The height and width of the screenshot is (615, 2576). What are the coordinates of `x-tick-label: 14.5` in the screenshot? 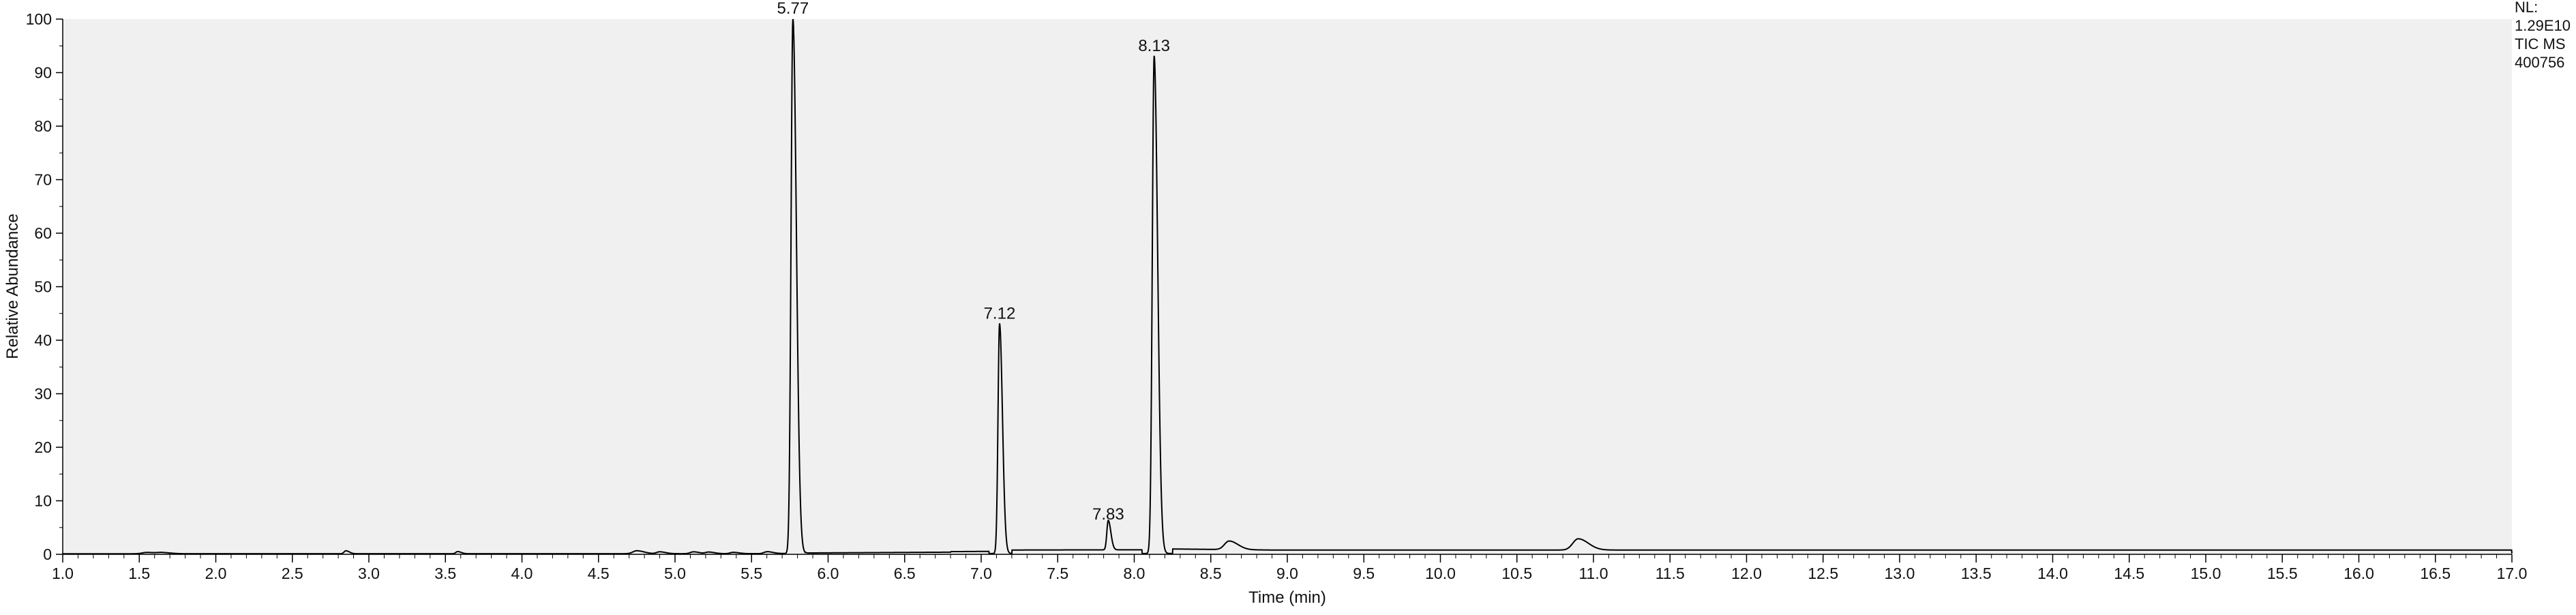 It's located at (2129, 573).